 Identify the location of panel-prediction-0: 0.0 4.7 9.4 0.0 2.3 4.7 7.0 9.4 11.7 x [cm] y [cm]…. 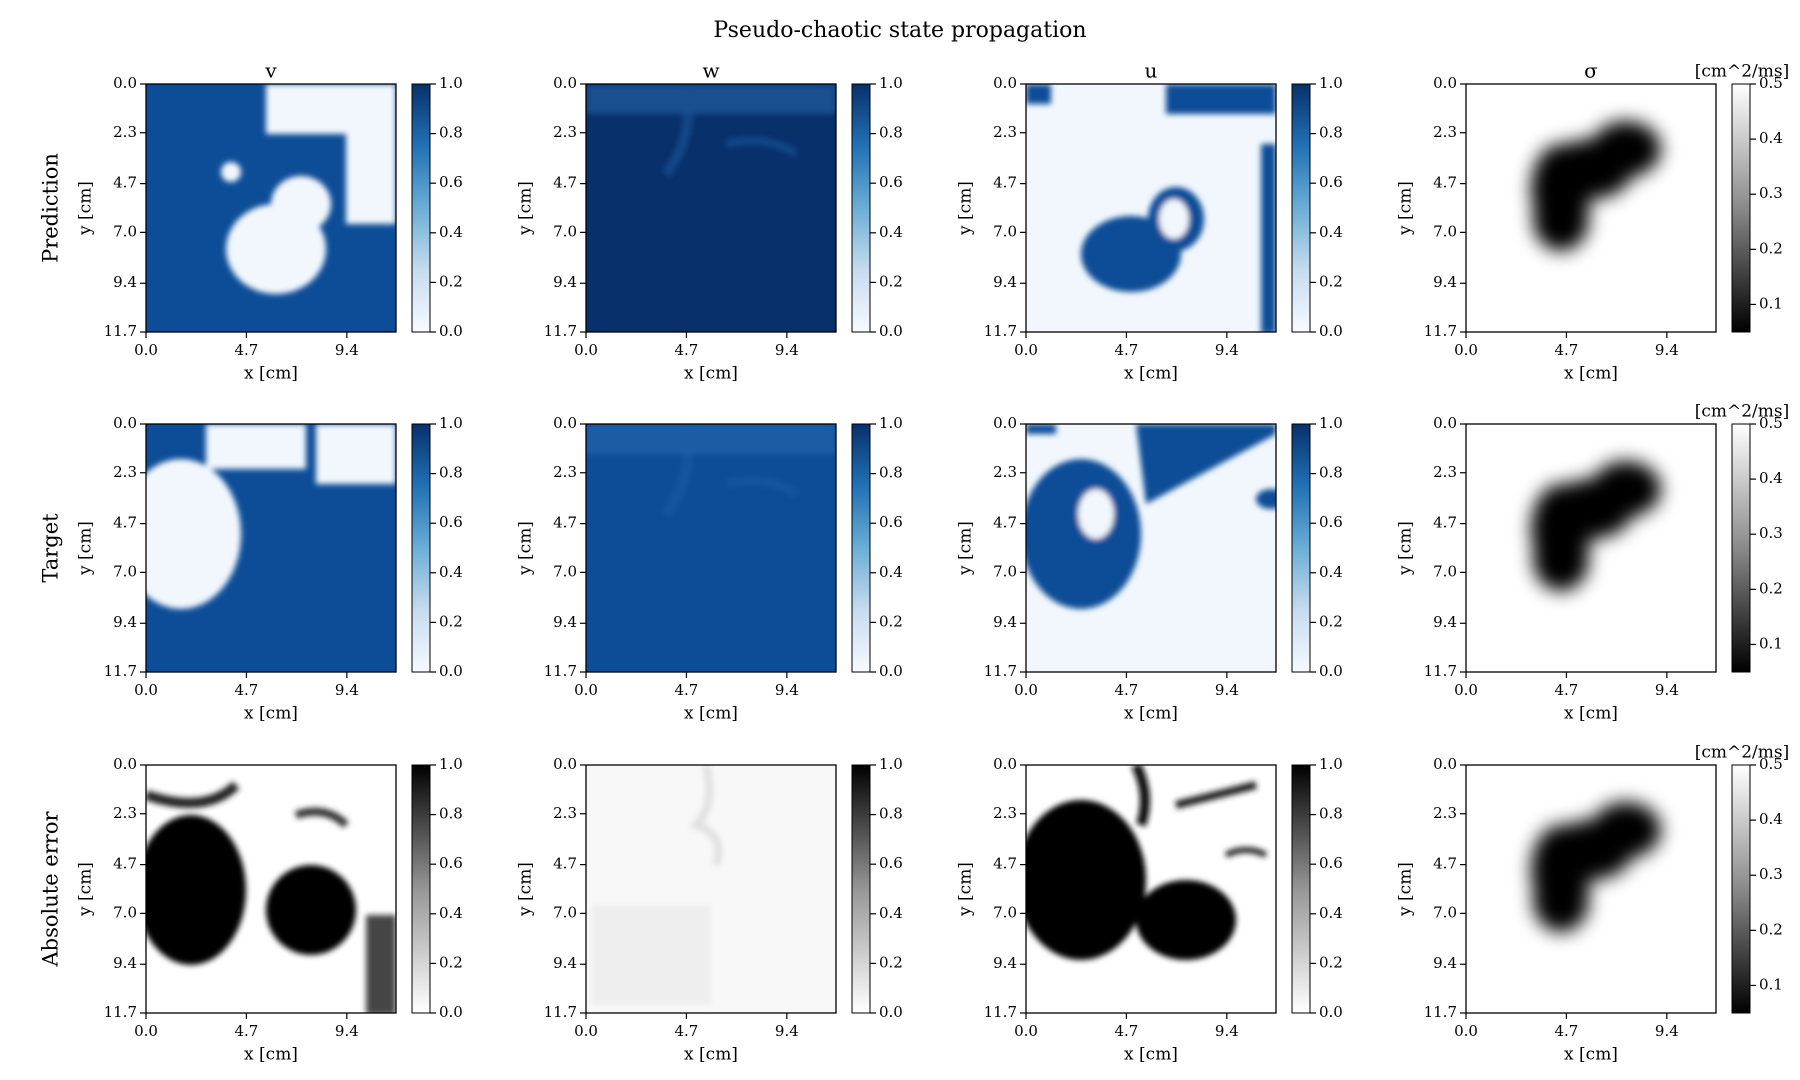
(269, 229).